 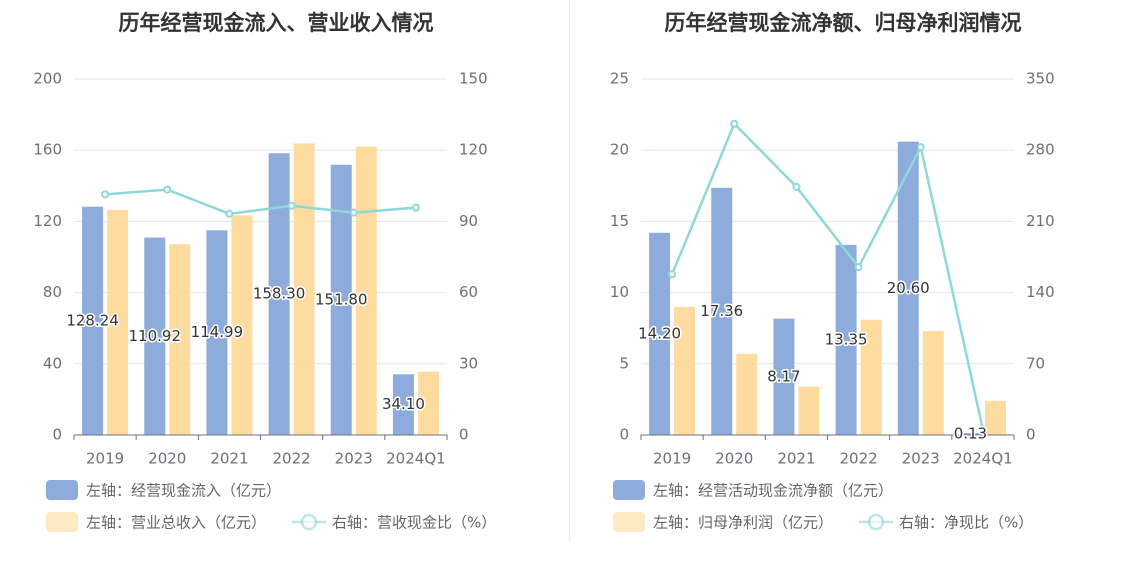 What do you see at coordinates (47, 150) in the screenshot?
I see `y-left-tick-label: 160` at bounding box center [47, 150].